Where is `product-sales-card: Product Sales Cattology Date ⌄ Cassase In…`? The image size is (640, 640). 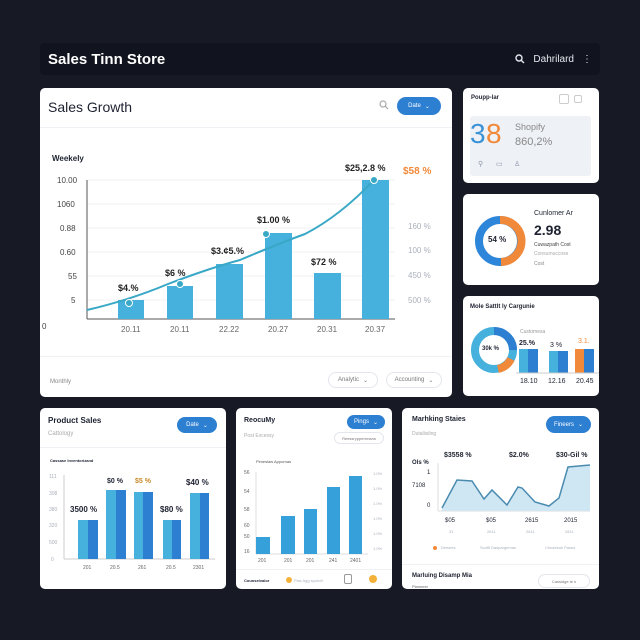 product-sales-card: Product Sales Cattology Date ⌄ Cassase In… is located at coordinates (133, 498).